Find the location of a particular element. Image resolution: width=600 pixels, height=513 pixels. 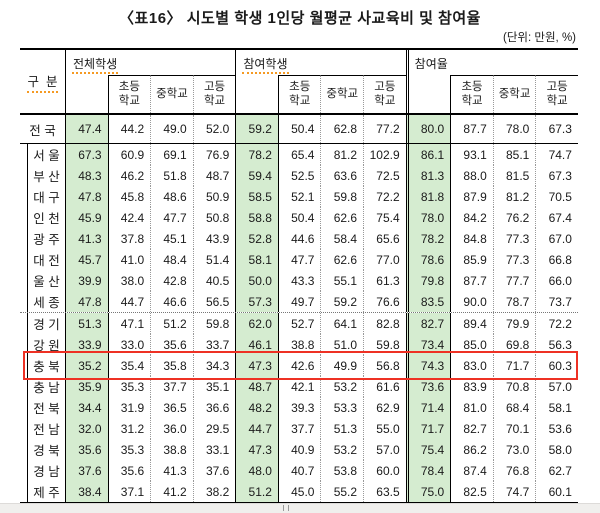

data-cell: 76.8 is located at coordinates (515, 470).